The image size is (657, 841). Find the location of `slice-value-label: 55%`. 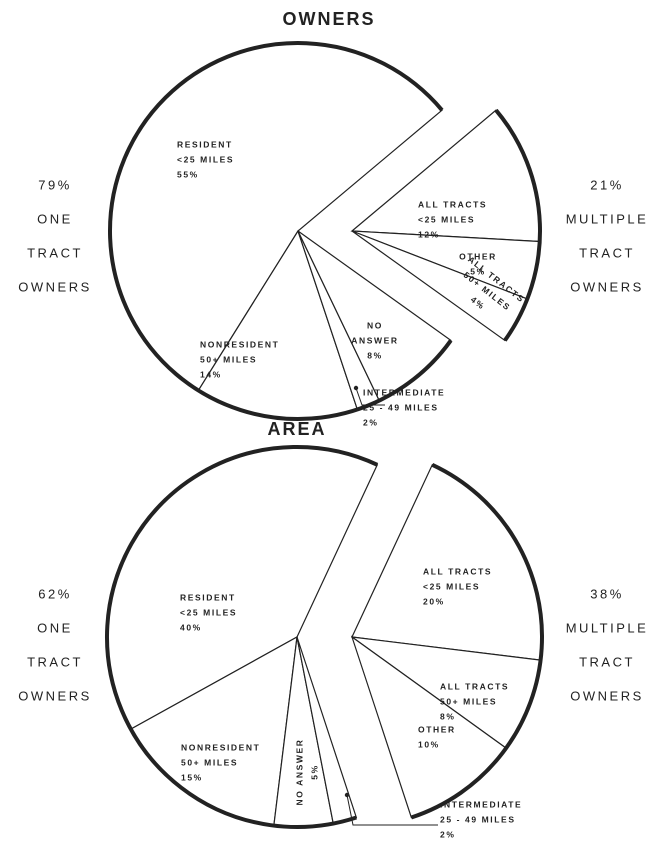

slice-value-label: 55% is located at coordinates (188, 174).